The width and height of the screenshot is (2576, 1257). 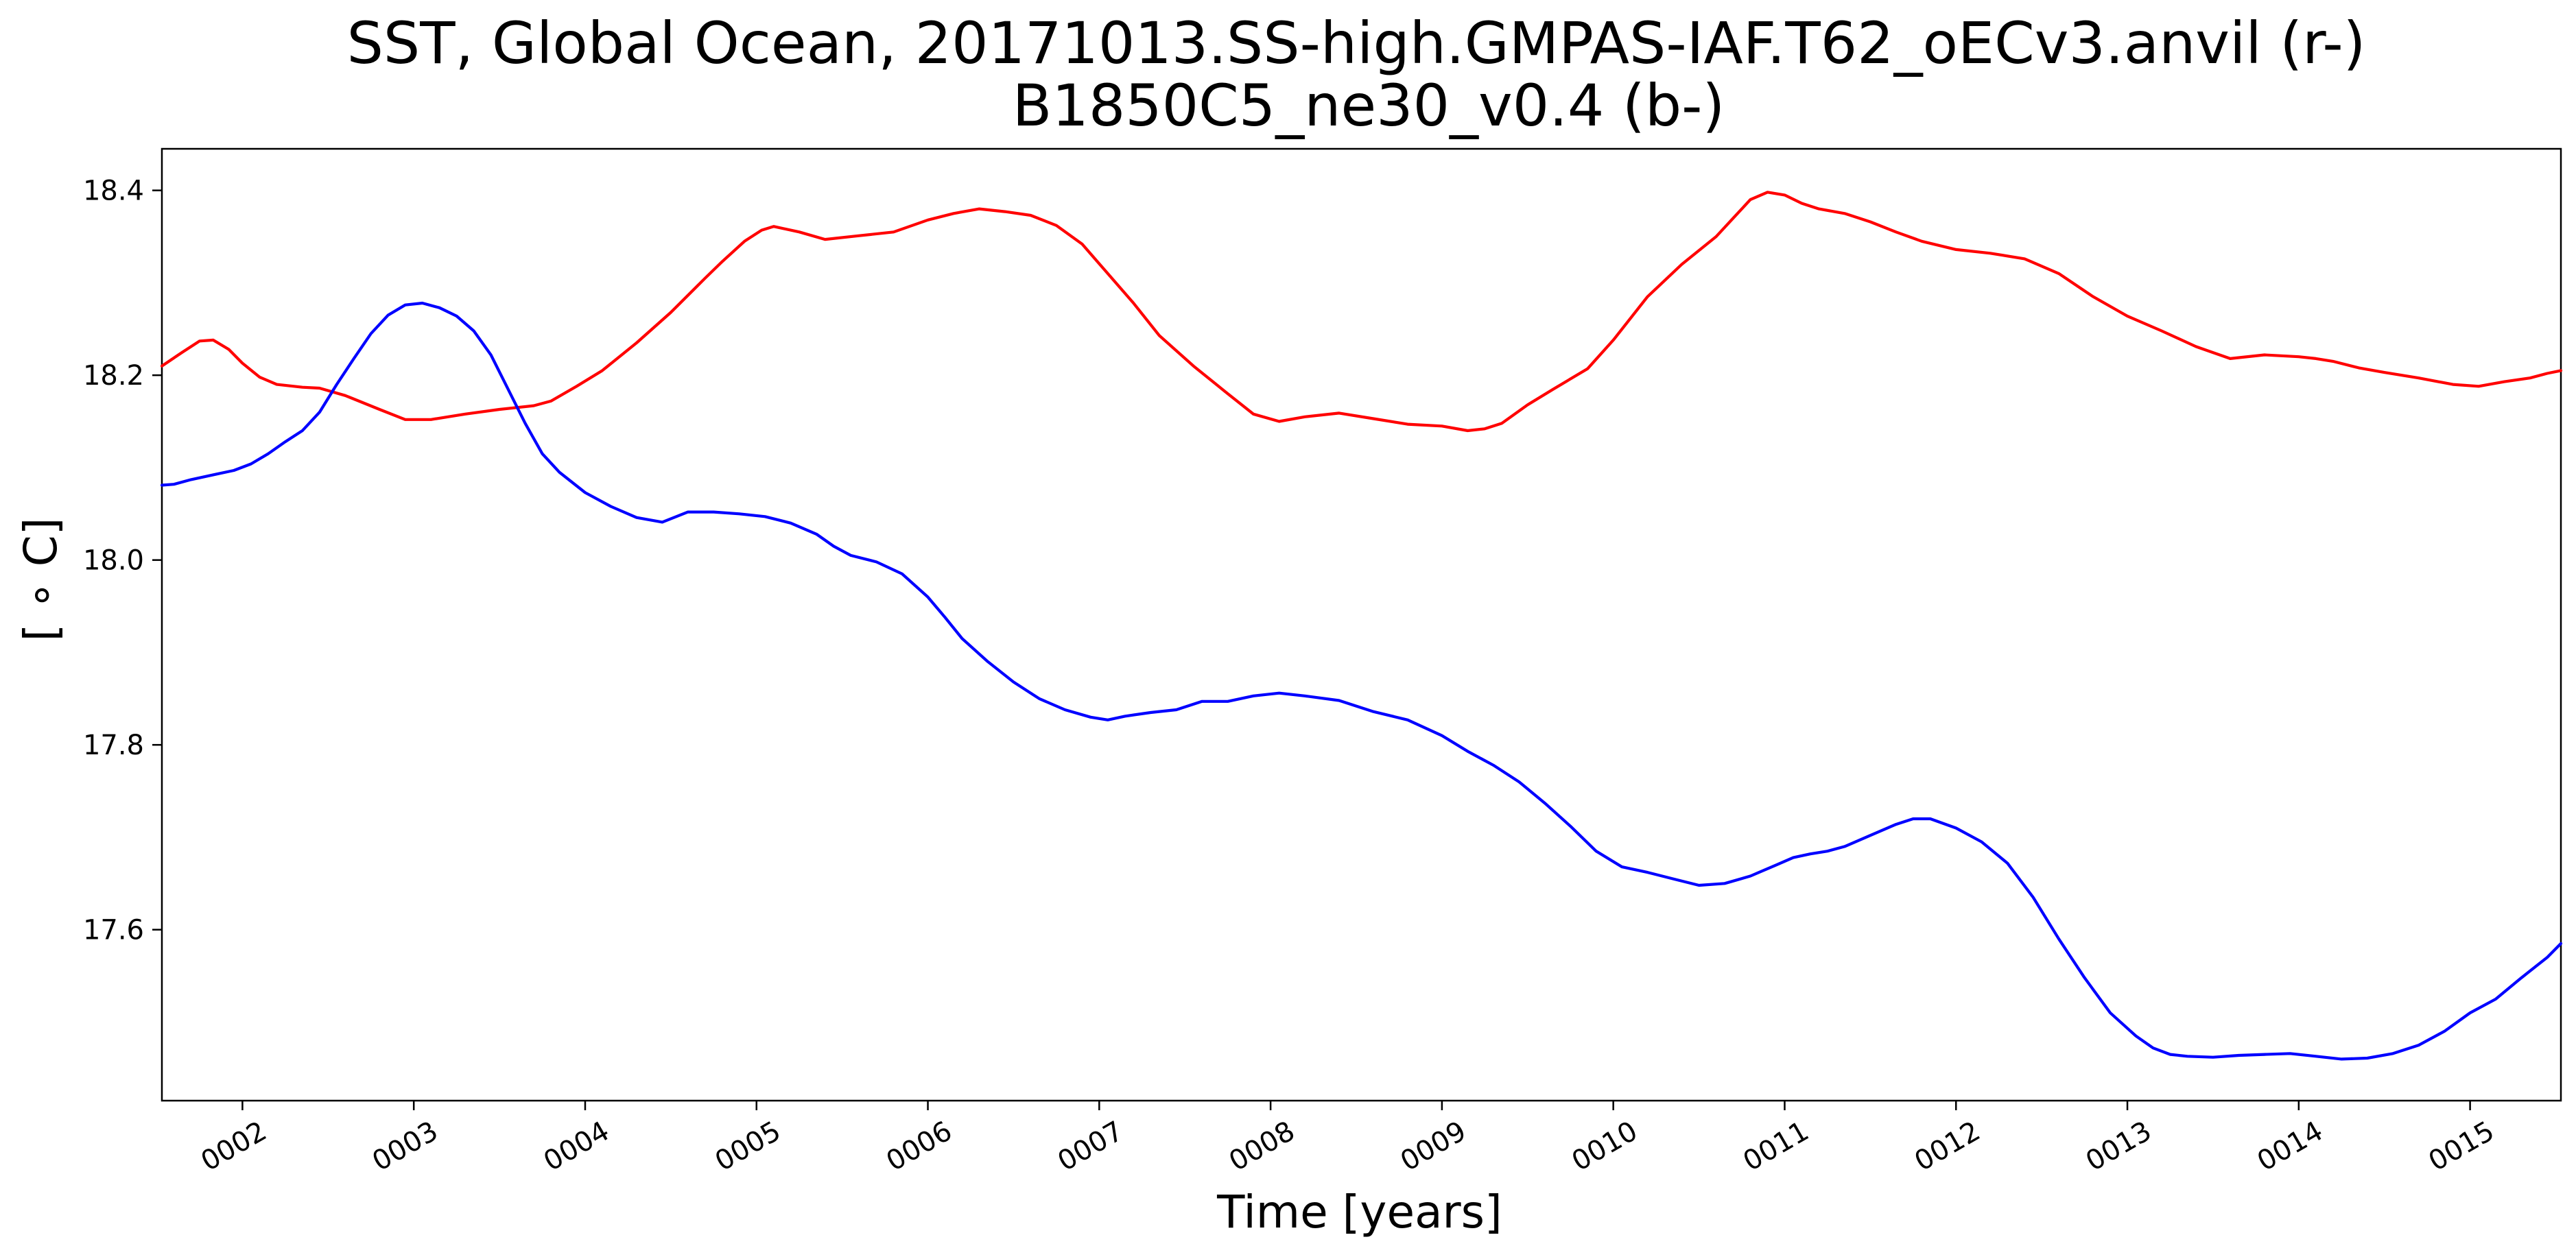 I want to click on x-tick-label: 0010, so click(x=1605, y=1146).